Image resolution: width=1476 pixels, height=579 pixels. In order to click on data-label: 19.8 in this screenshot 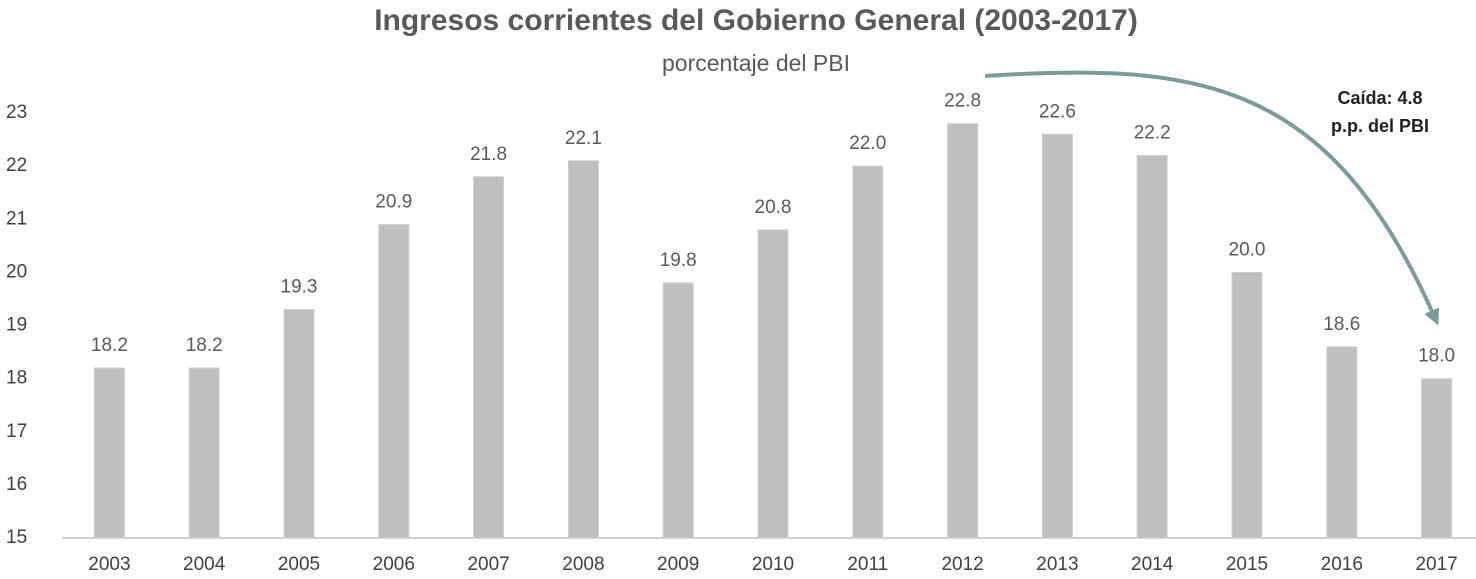, I will do `click(678, 260)`.